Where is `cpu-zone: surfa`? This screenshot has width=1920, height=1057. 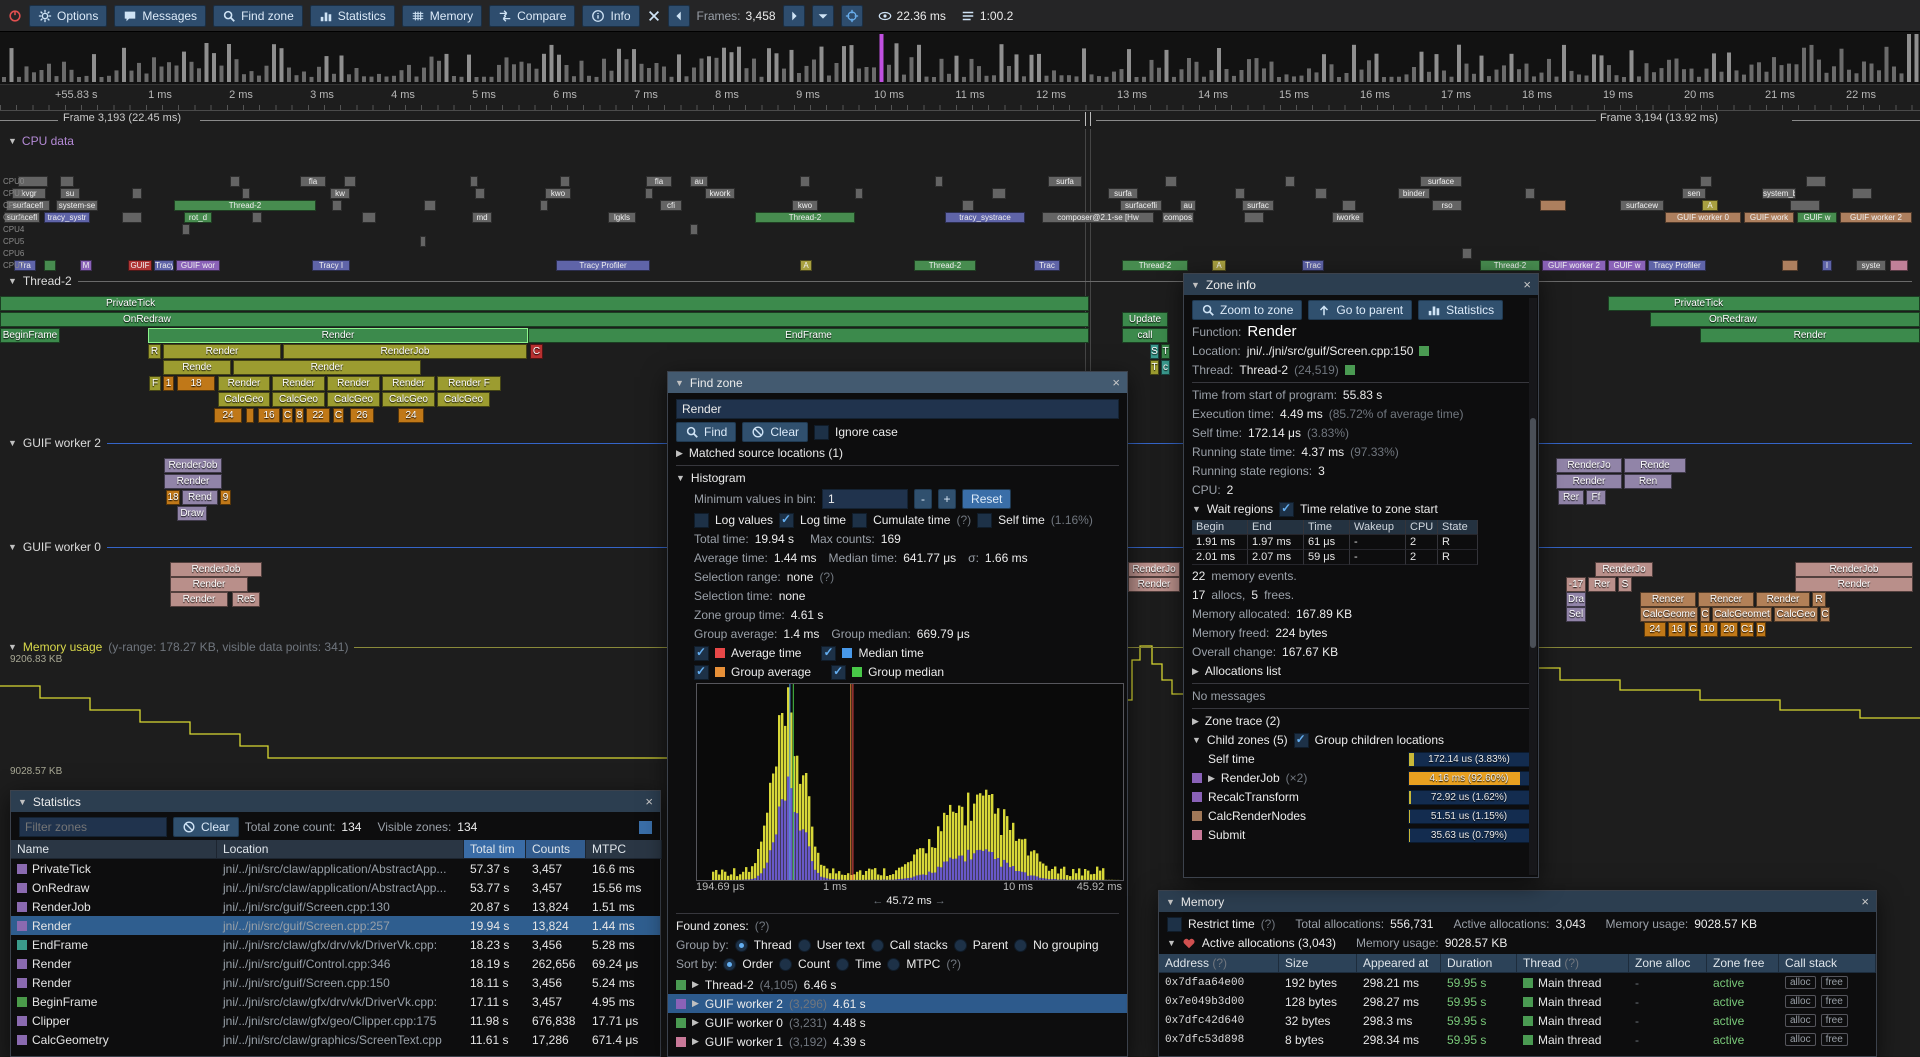 cpu-zone: surfa is located at coordinates (1123, 193).